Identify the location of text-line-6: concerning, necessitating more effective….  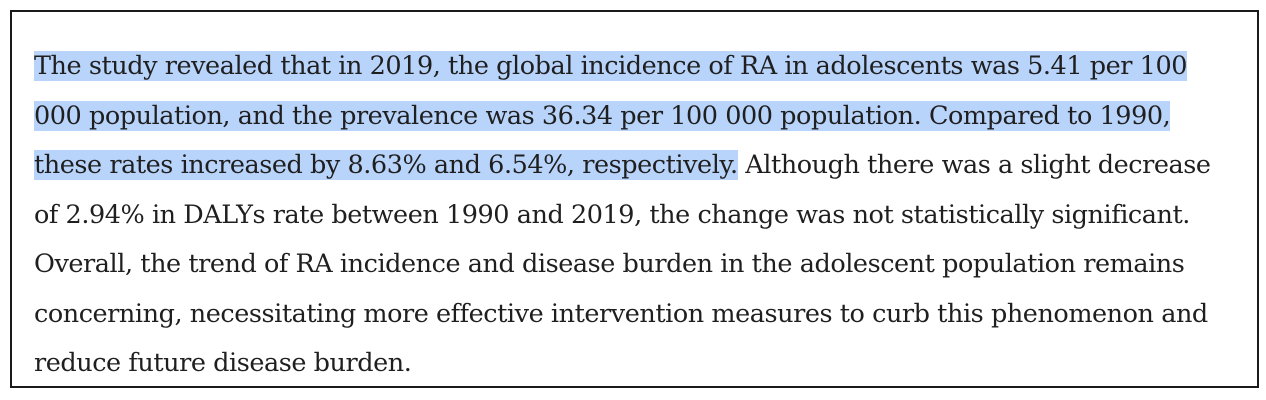
(638, 315).